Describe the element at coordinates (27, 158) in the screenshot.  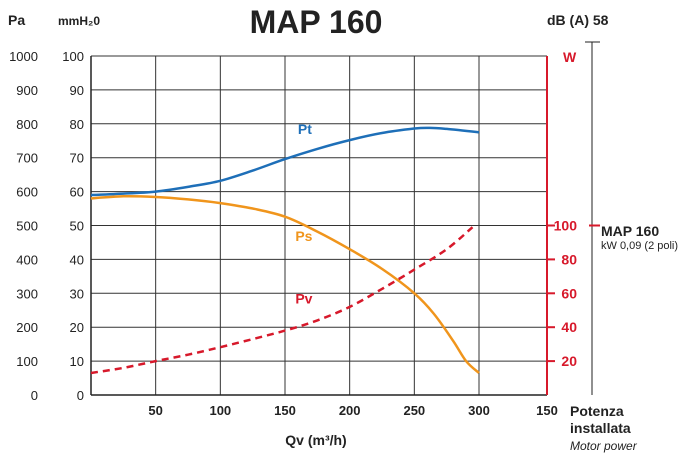
I see `y-tick-pa: 700` at that location.